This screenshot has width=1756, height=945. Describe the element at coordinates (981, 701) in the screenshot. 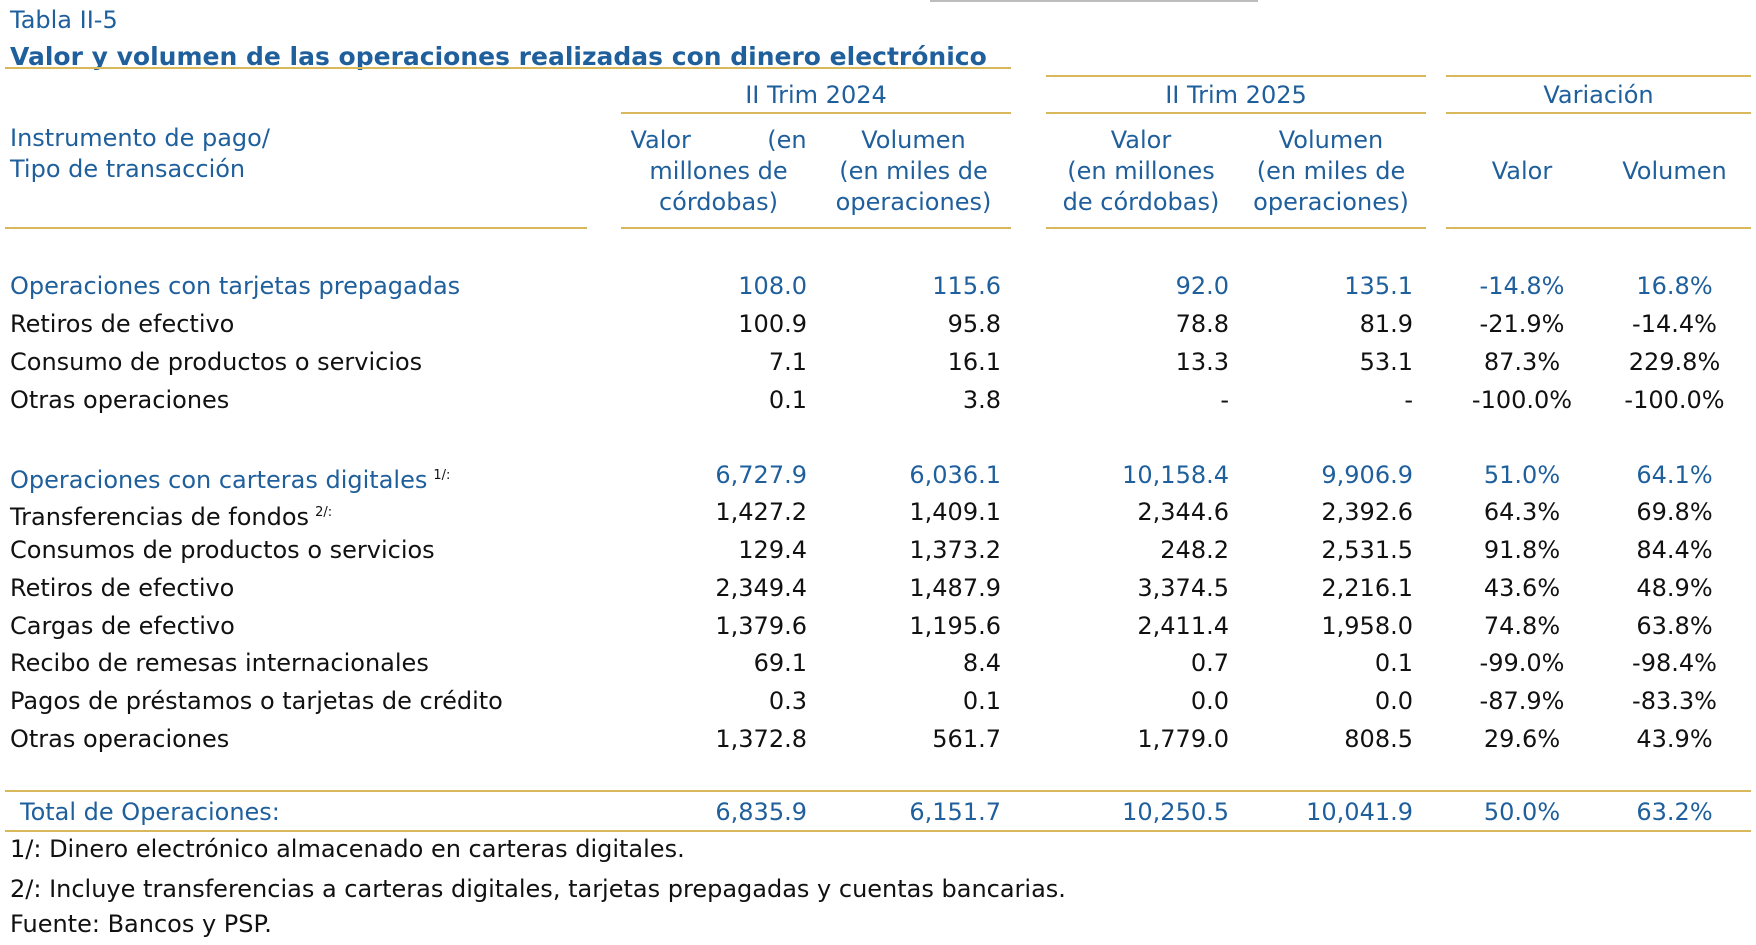

I see `cell-2024-volumen: 0.1` at that location.